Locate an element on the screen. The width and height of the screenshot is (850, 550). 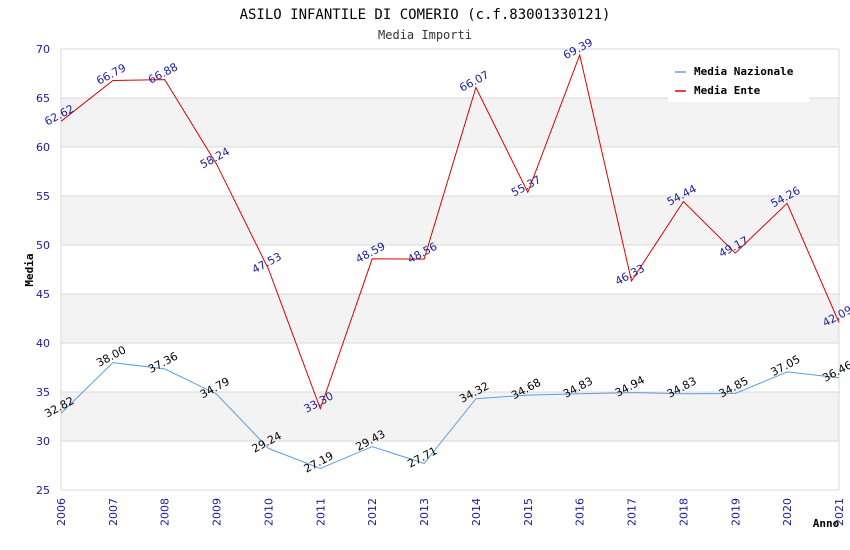
legend-label-media-nazionale: Media Nazionale is located at coordinates (744, 71).